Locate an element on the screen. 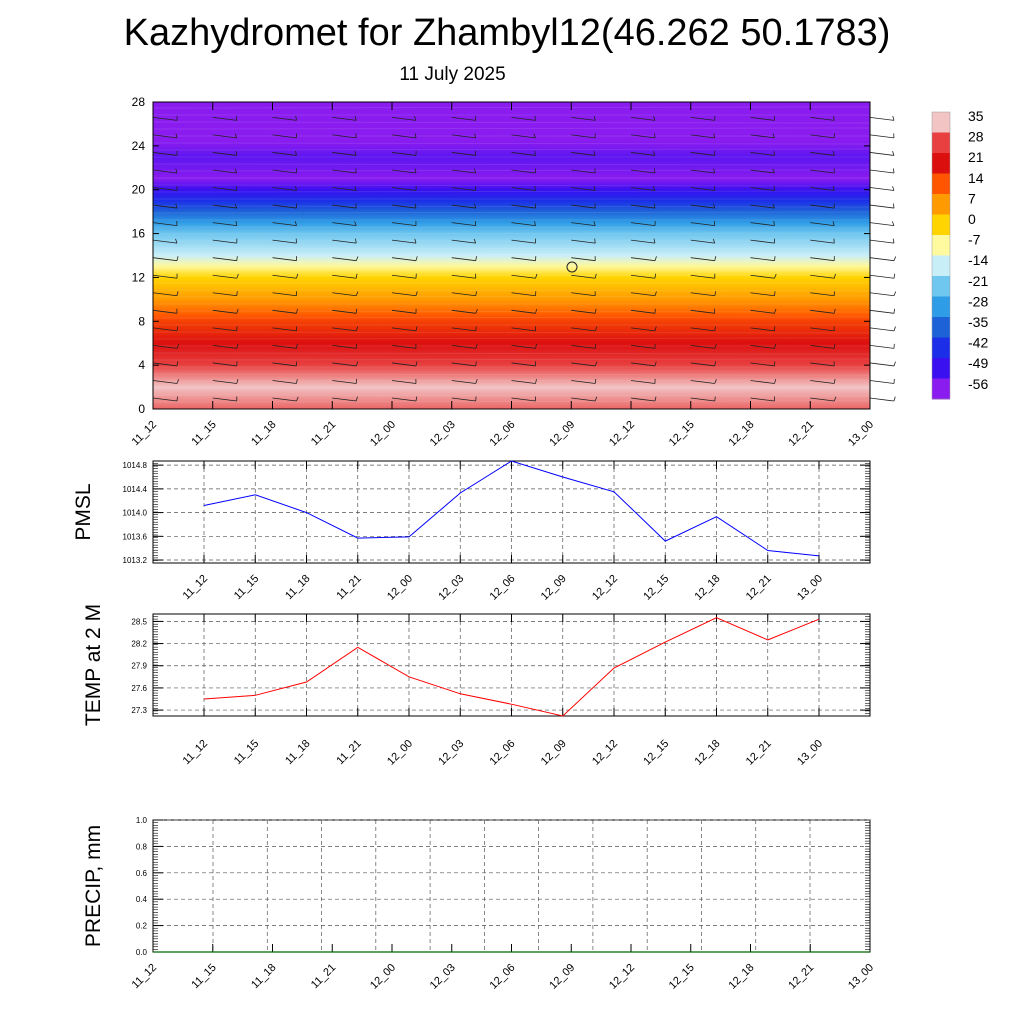 This screenshot has height=1024, width=1024. x-tick-label: 12_09 is located at coordinates (554, 753).